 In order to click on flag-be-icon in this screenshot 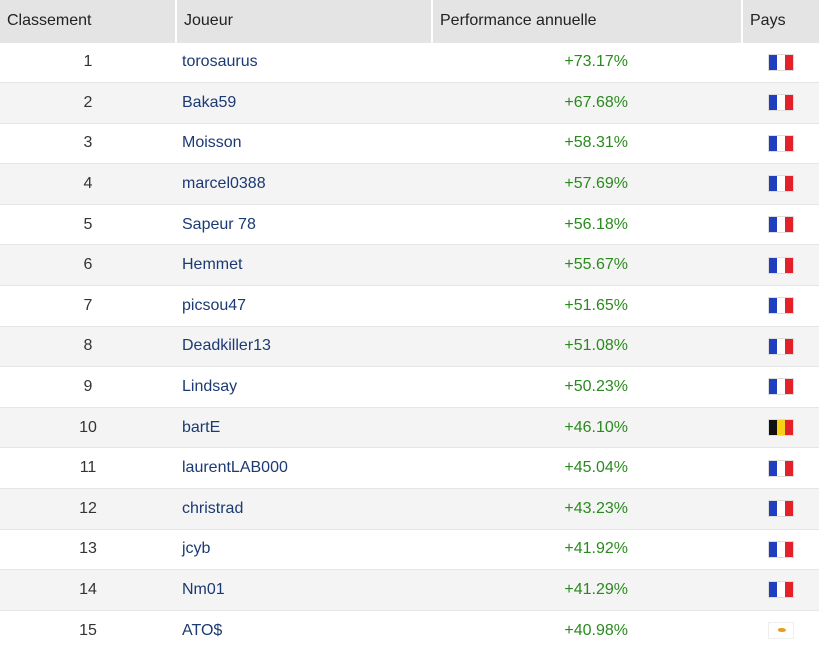, I will do `click(780, 427)`.